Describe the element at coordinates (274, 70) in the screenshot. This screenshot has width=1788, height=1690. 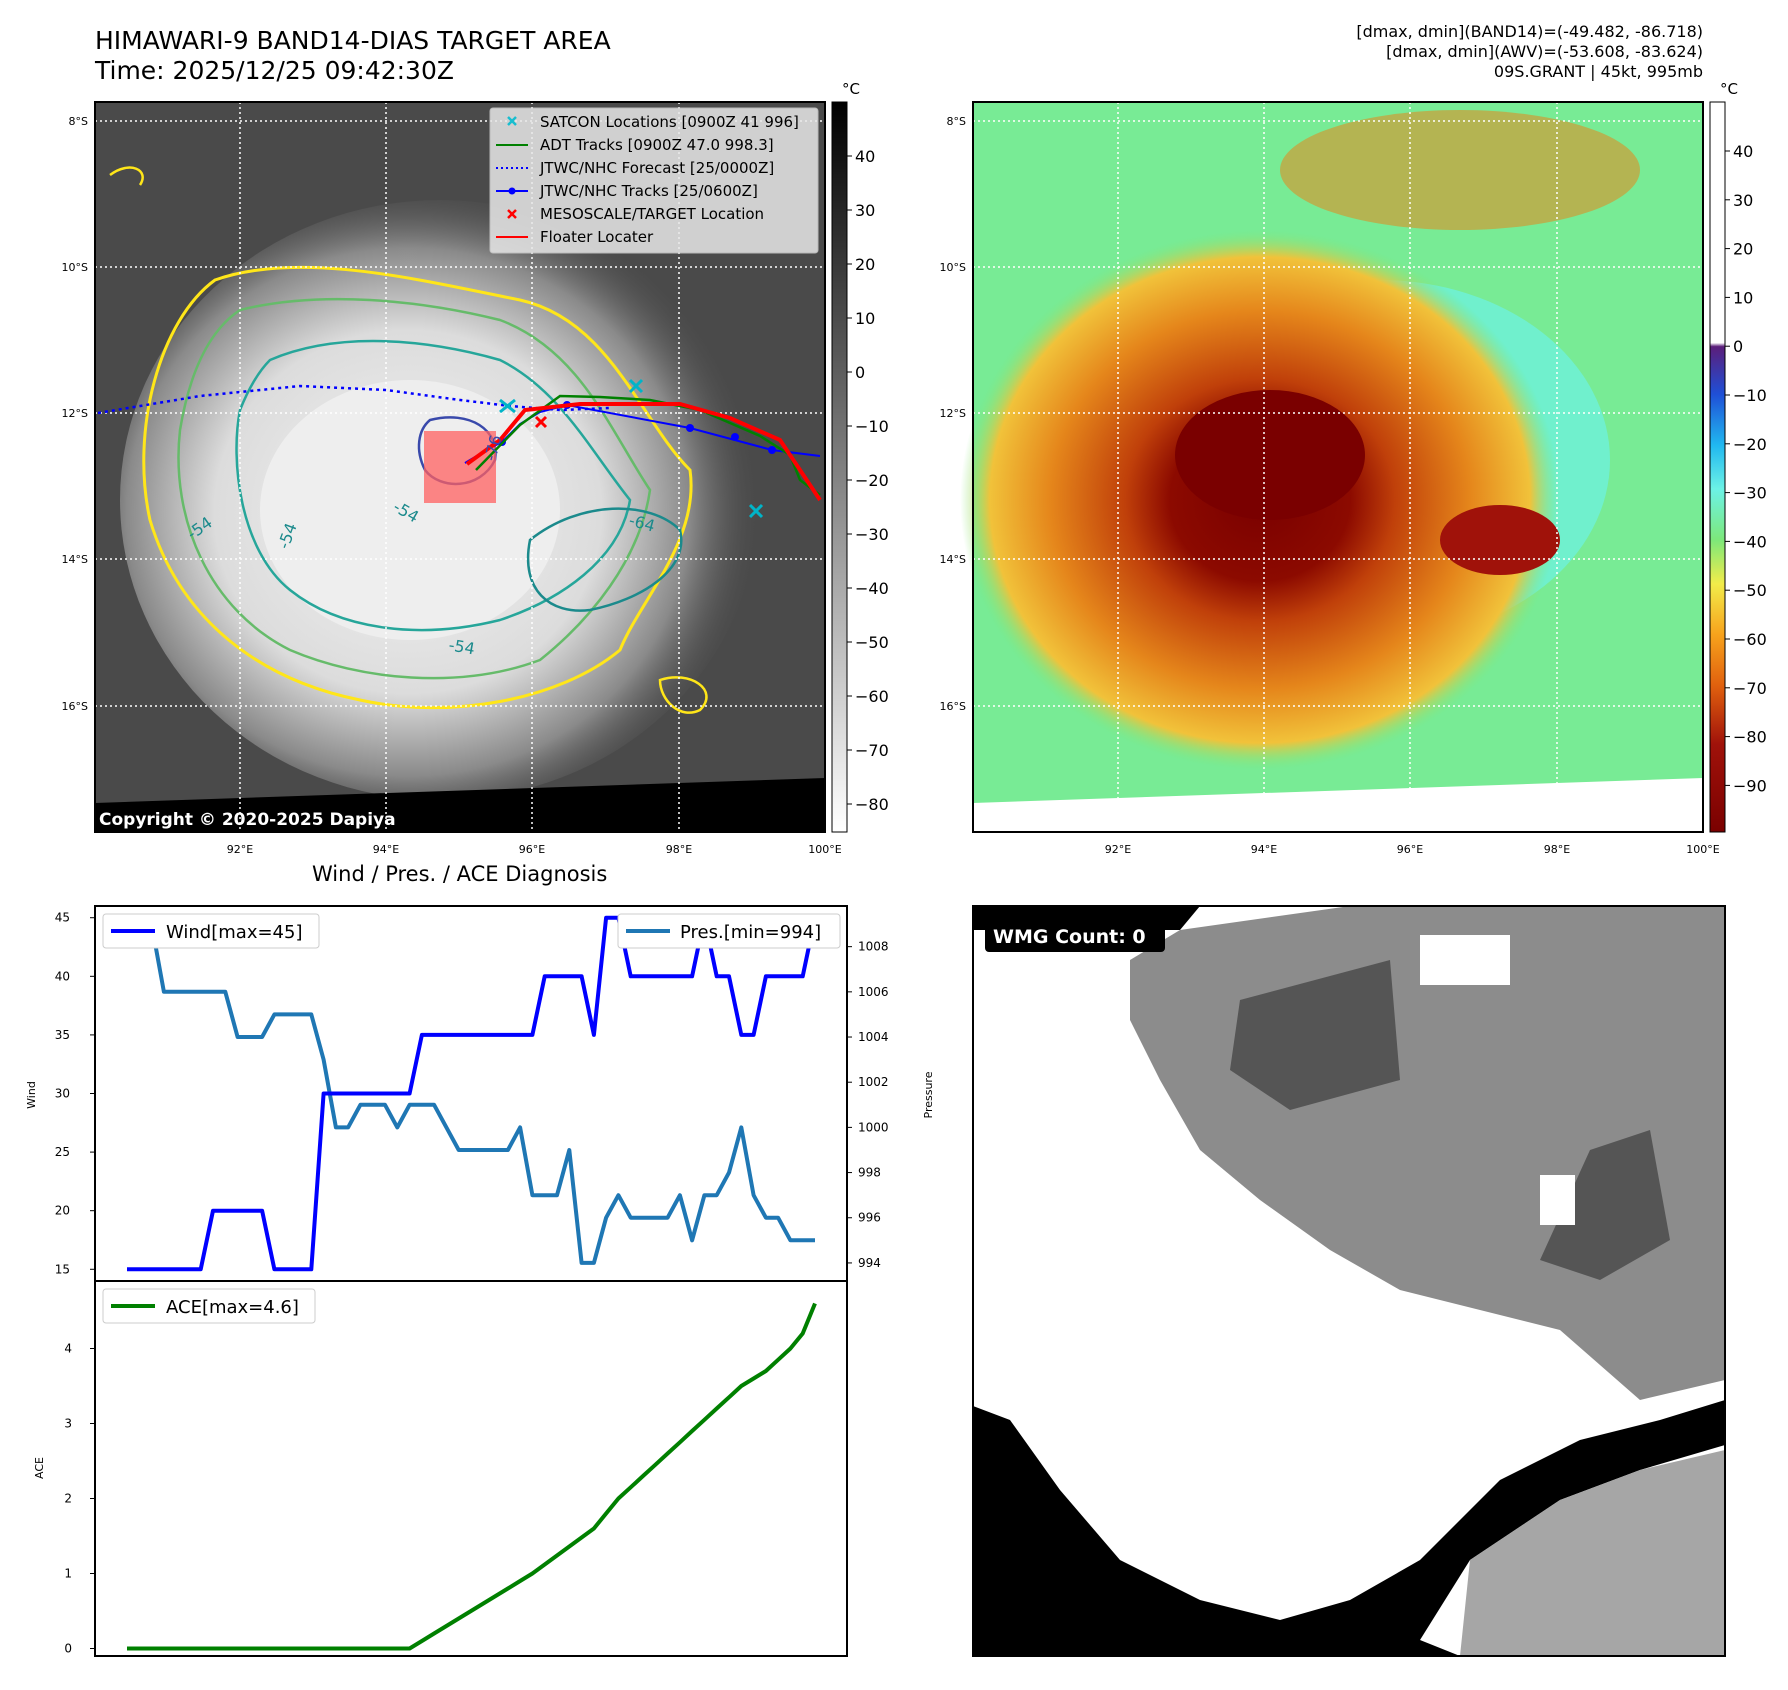
I see `title-line-2: Time: 2025/12/25 09:42:30Z` at that location.